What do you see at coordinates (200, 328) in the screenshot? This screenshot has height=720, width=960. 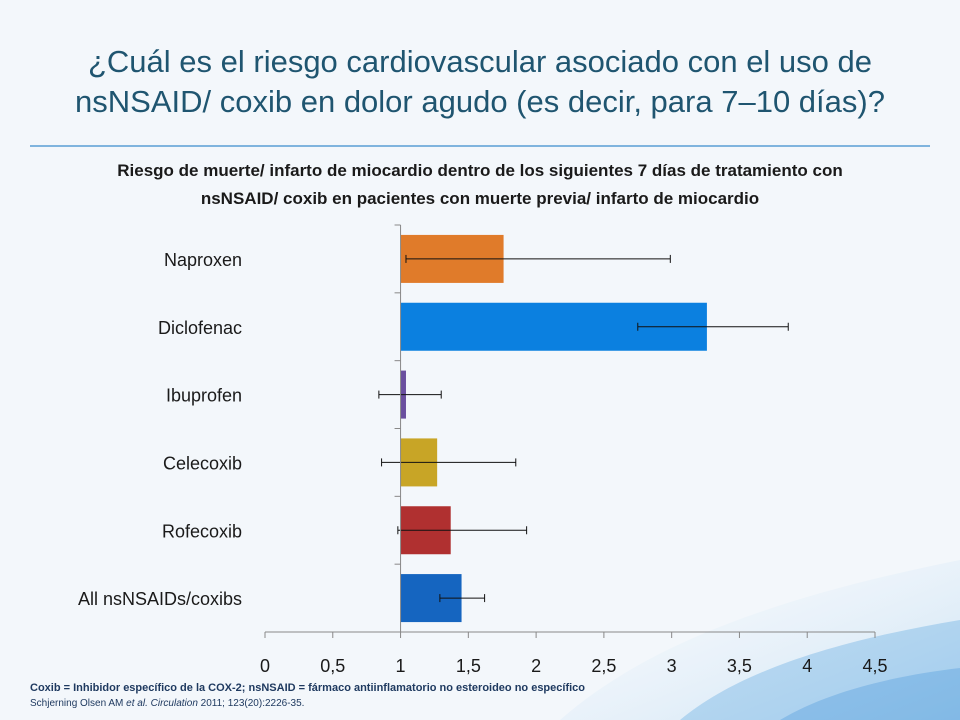 I see `category-label: Diclofenac` at bounding box center [200, 328].